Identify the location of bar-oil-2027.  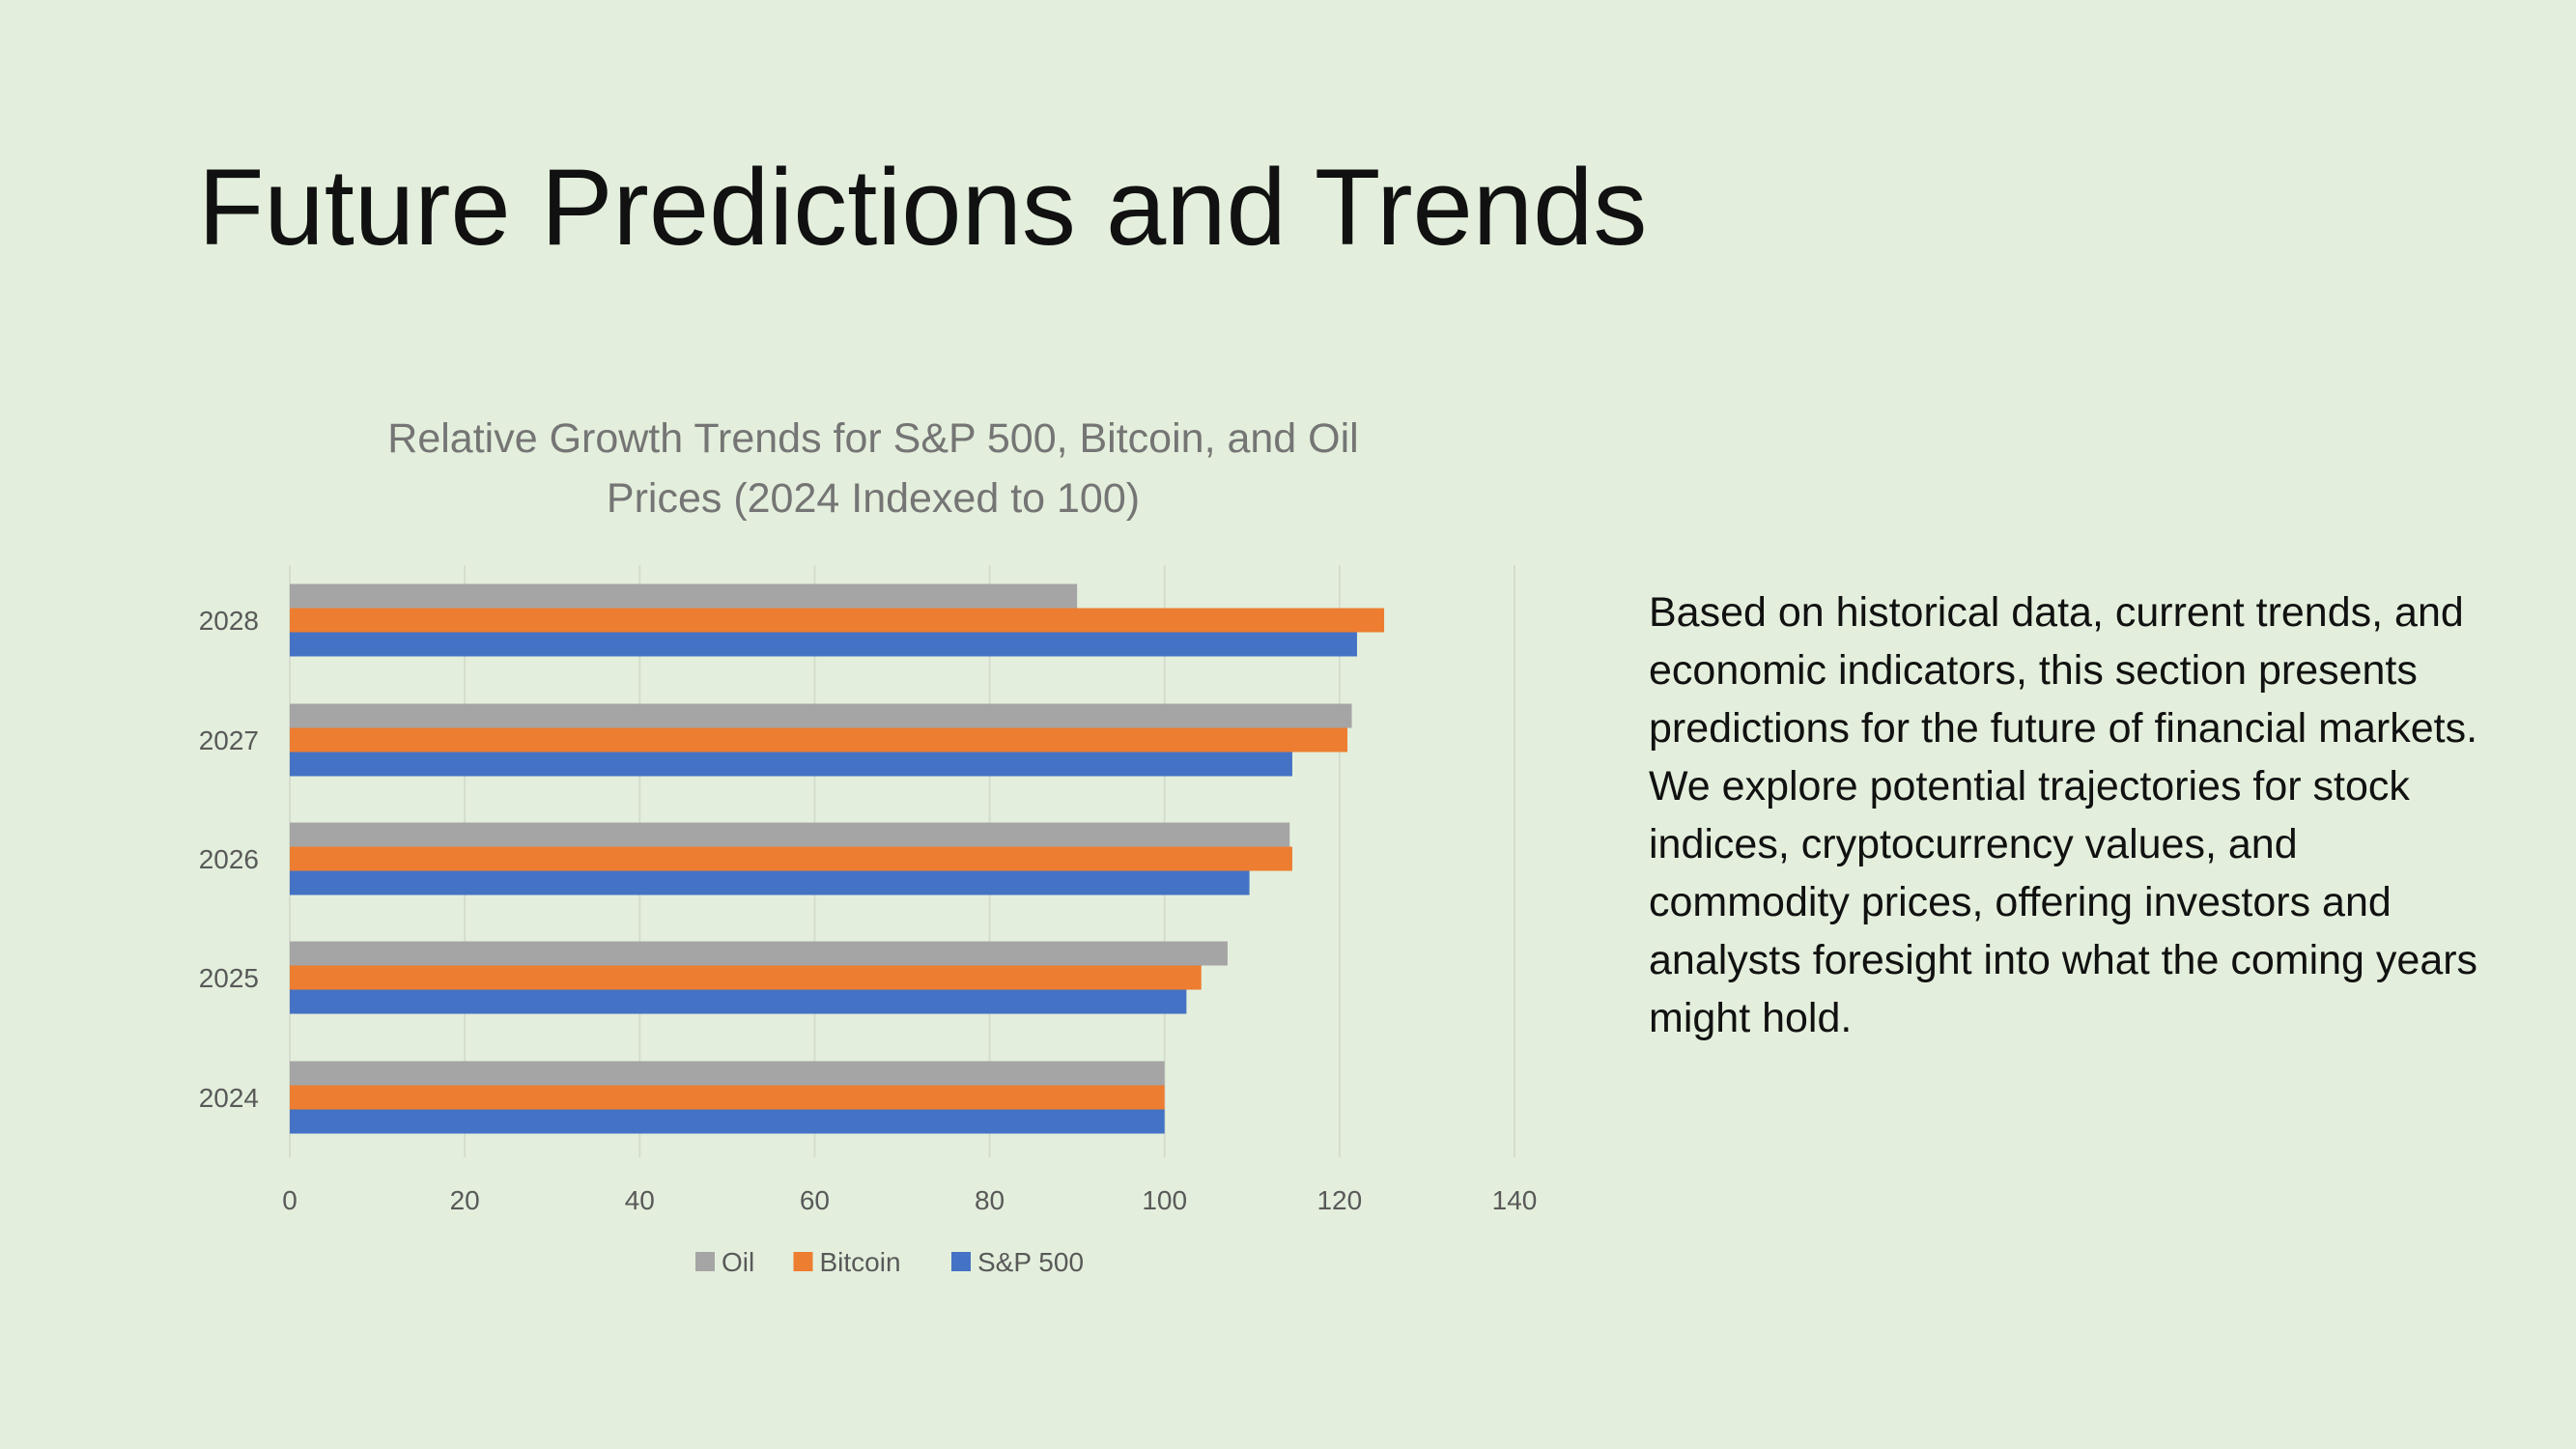
(821, 715).